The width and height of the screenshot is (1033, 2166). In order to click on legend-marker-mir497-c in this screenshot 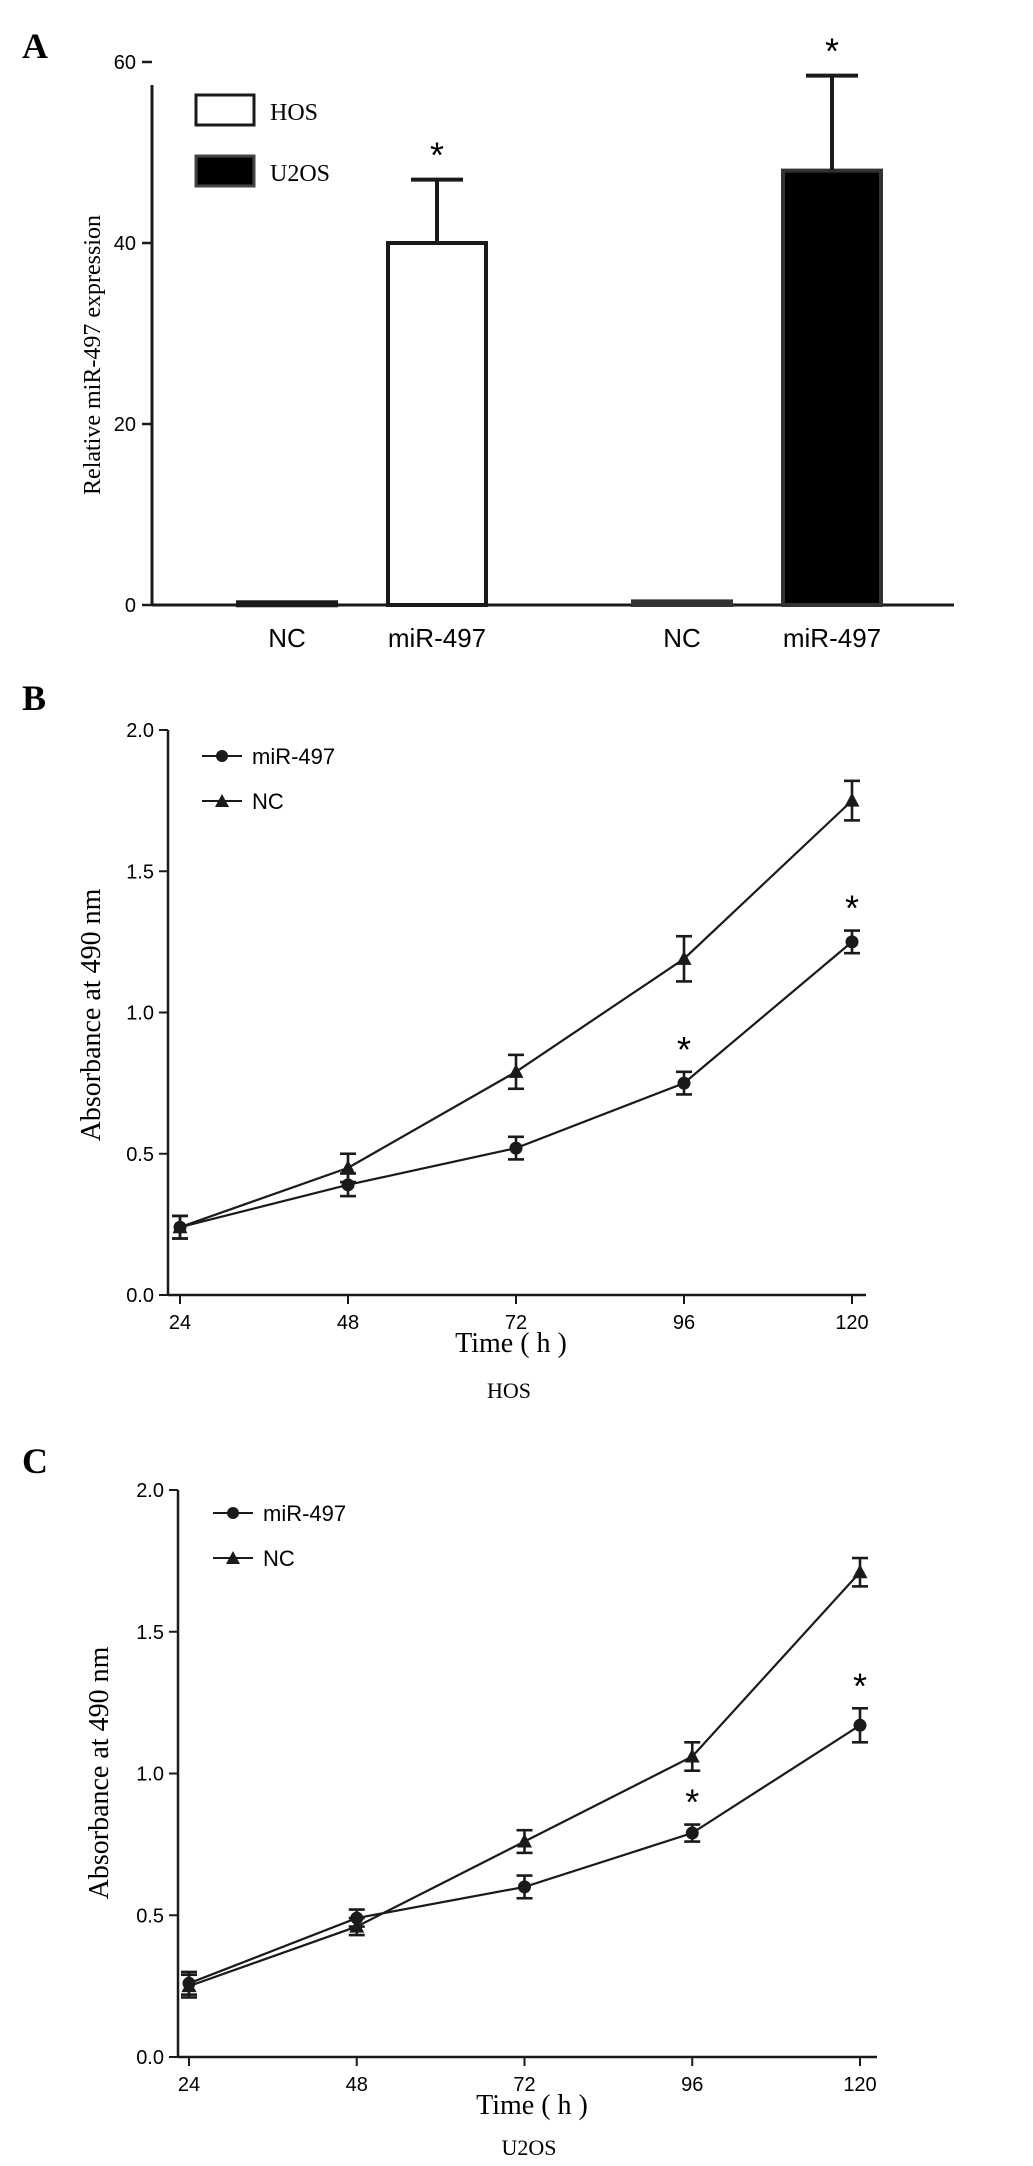, I will do `click(233, 1513)`.